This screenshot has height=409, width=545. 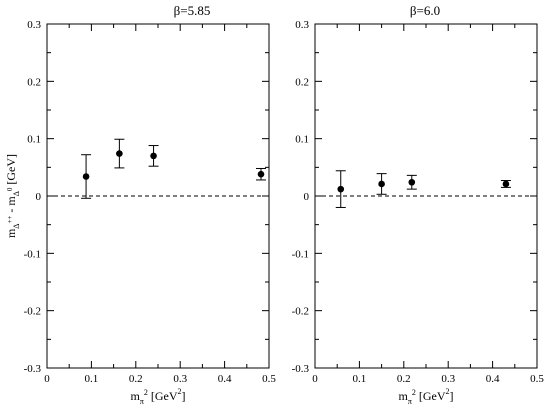 I want to click on panel-title: β=5.85, so click(x=192, y=10).